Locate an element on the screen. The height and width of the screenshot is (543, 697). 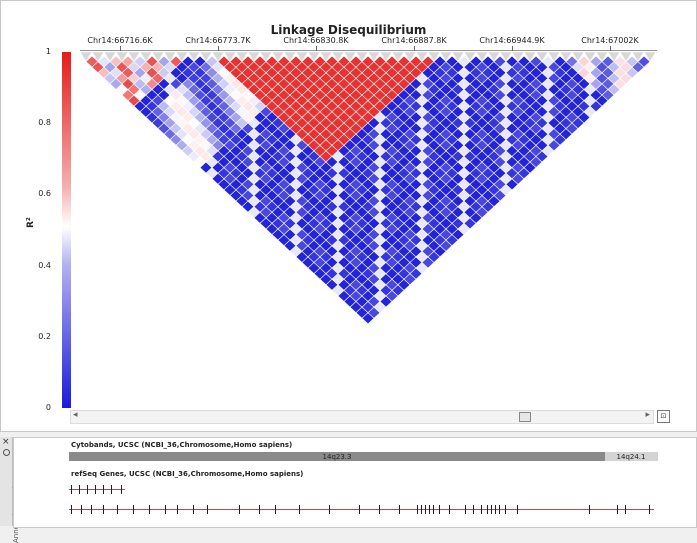
scroll-right-arrow-icon: ▸ is located at coordinates (647, 415).